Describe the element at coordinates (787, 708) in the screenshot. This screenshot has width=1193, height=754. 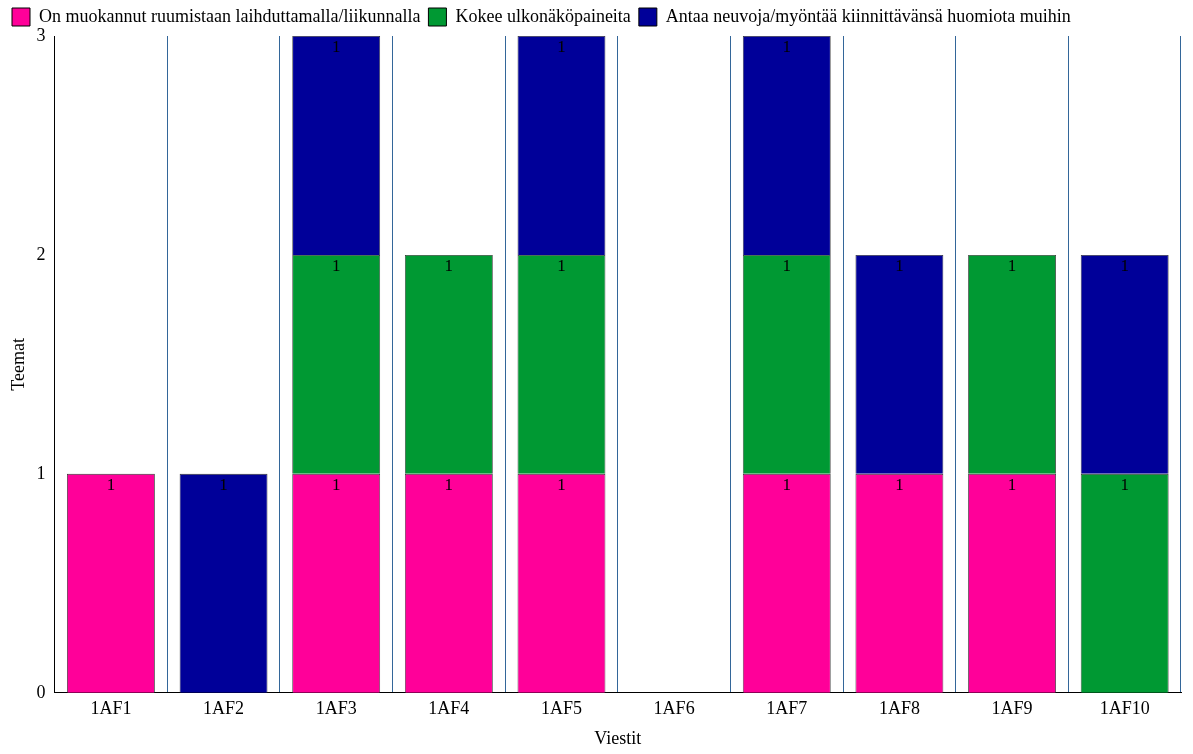
I see `x-tick-label: 1AF7` at that location.